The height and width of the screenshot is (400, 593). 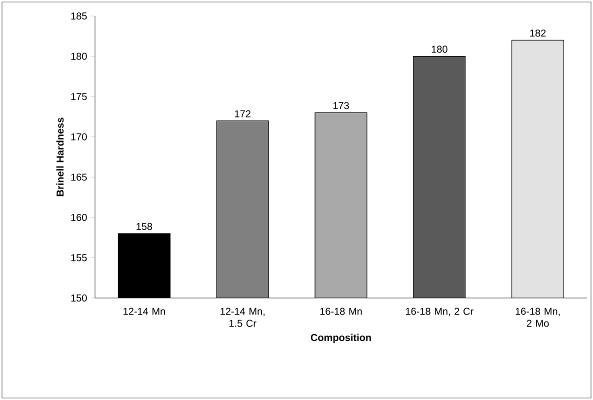 What do you see at coordinates (60, 157) in the screenshot?
I see `y-axis-title: Brinell Hardness` at bounding box center [60, 157].